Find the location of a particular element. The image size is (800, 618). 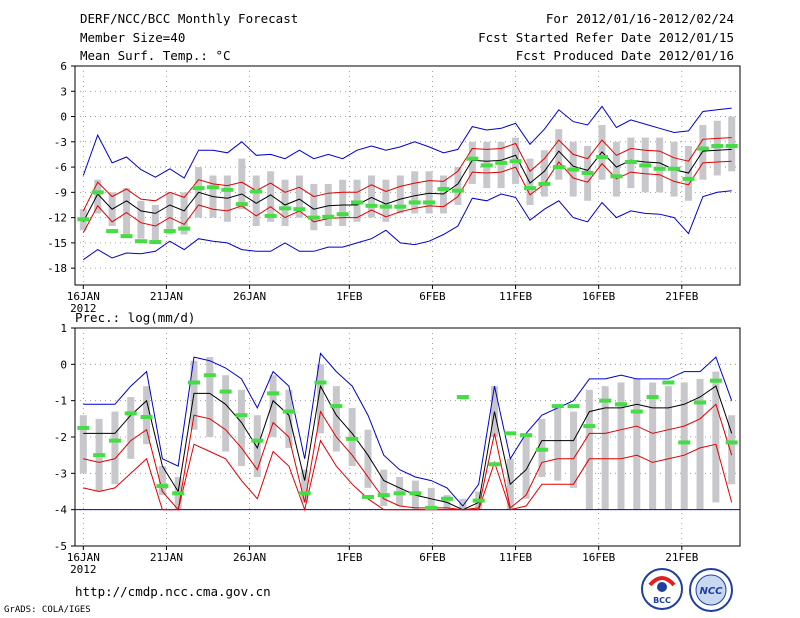

panel1-ytick-label: -18 is located at coordinates (57, 268).